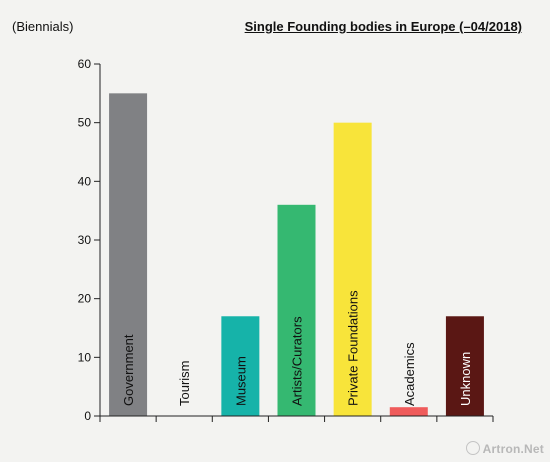 Image resolution: width=550 pixels, height=462 pixels. What do you see at coordinates (85, 357) in the screenshot?
I see `y-tick-label: 10` at bounding box center [85, 357].